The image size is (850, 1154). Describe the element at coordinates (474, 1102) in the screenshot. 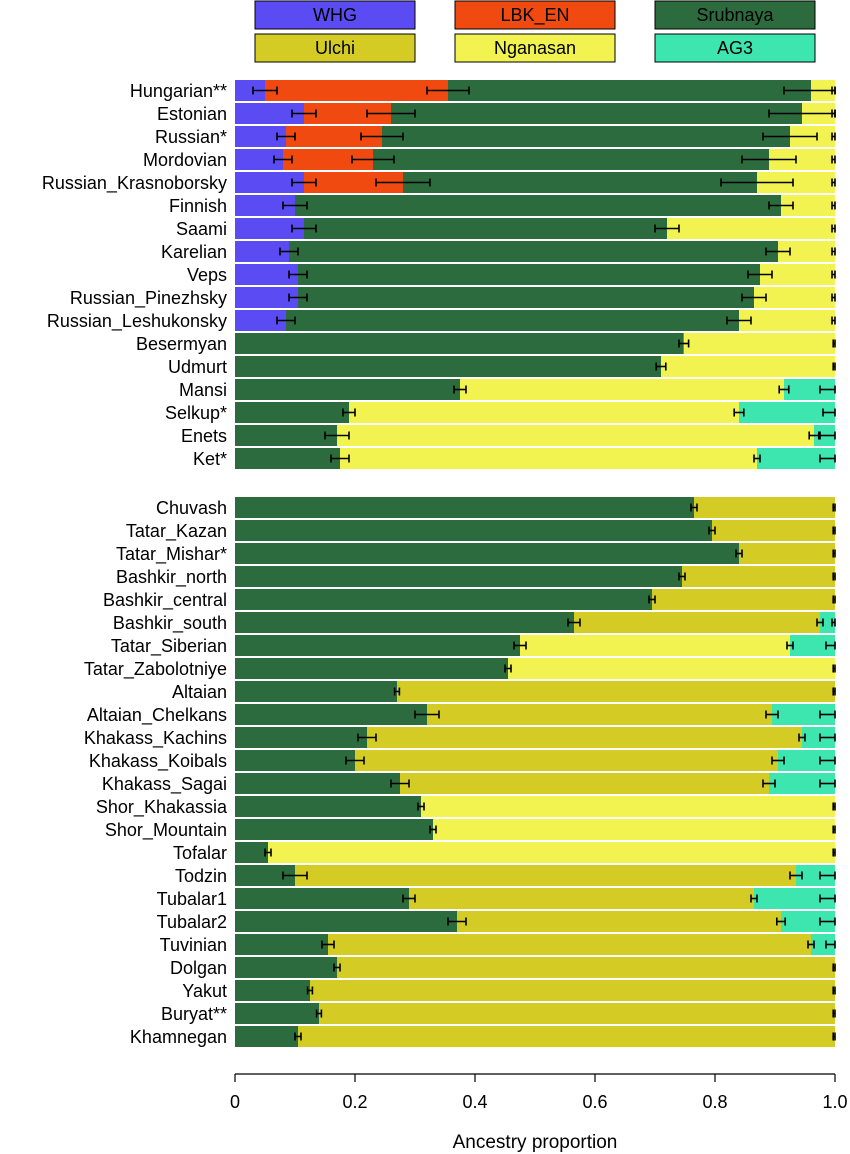

I see `x-tick-label: 0.4` at that location.